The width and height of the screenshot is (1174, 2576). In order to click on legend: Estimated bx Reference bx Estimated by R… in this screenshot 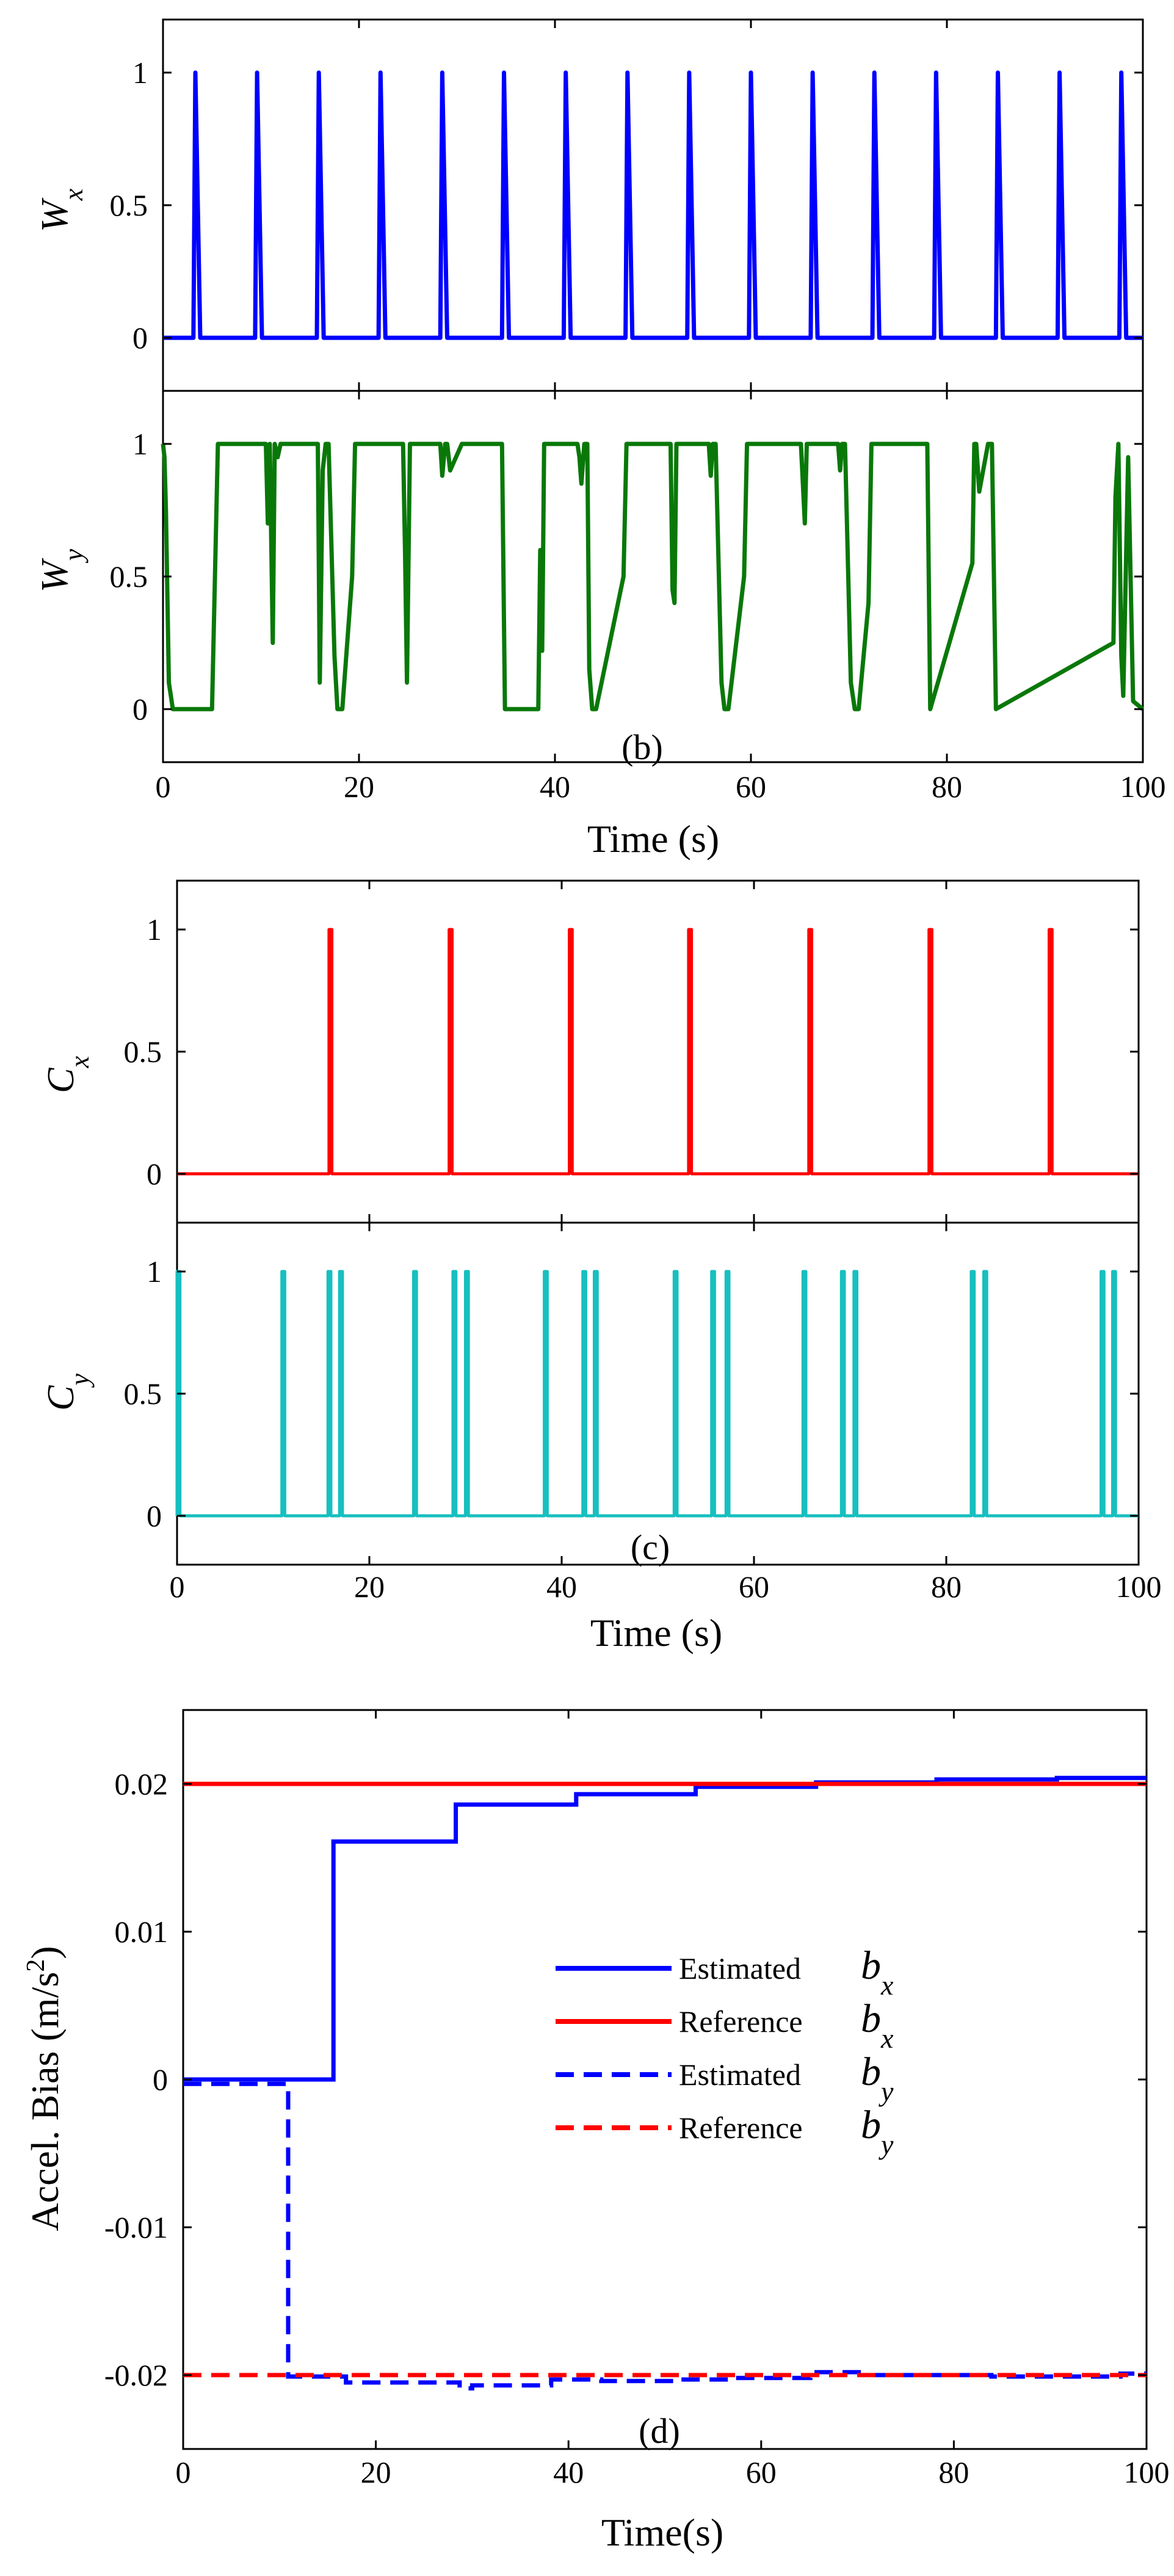, I will do `click(725, 2051)`.